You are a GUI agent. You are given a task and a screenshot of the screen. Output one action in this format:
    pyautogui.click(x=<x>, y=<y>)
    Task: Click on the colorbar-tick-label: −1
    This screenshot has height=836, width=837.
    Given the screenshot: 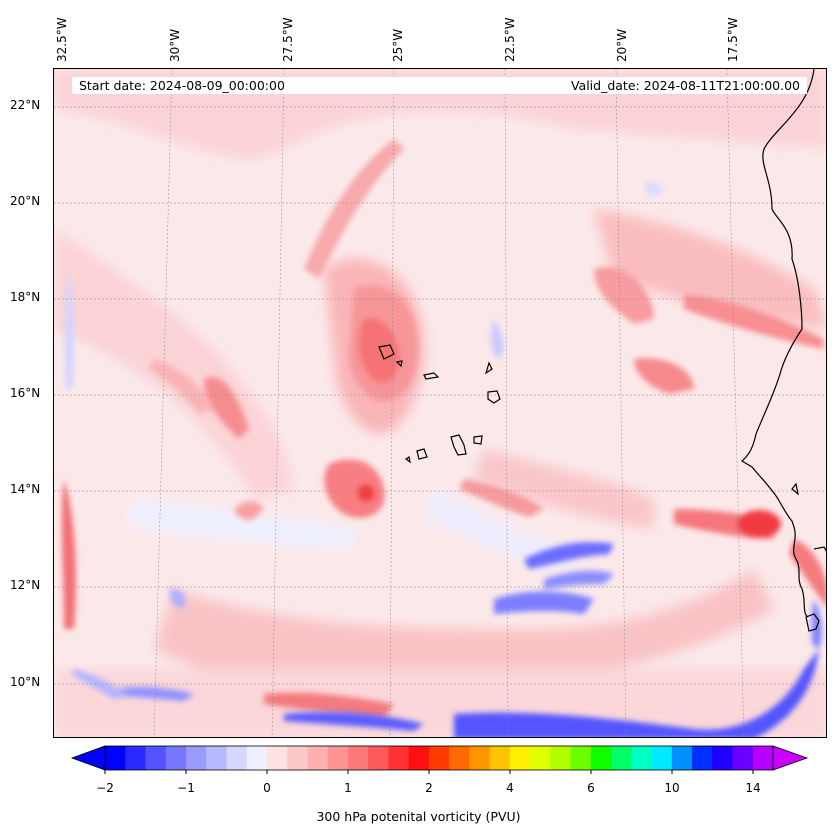 What is the action you would take?
    pyautogui.click(x=186, y=788)
    